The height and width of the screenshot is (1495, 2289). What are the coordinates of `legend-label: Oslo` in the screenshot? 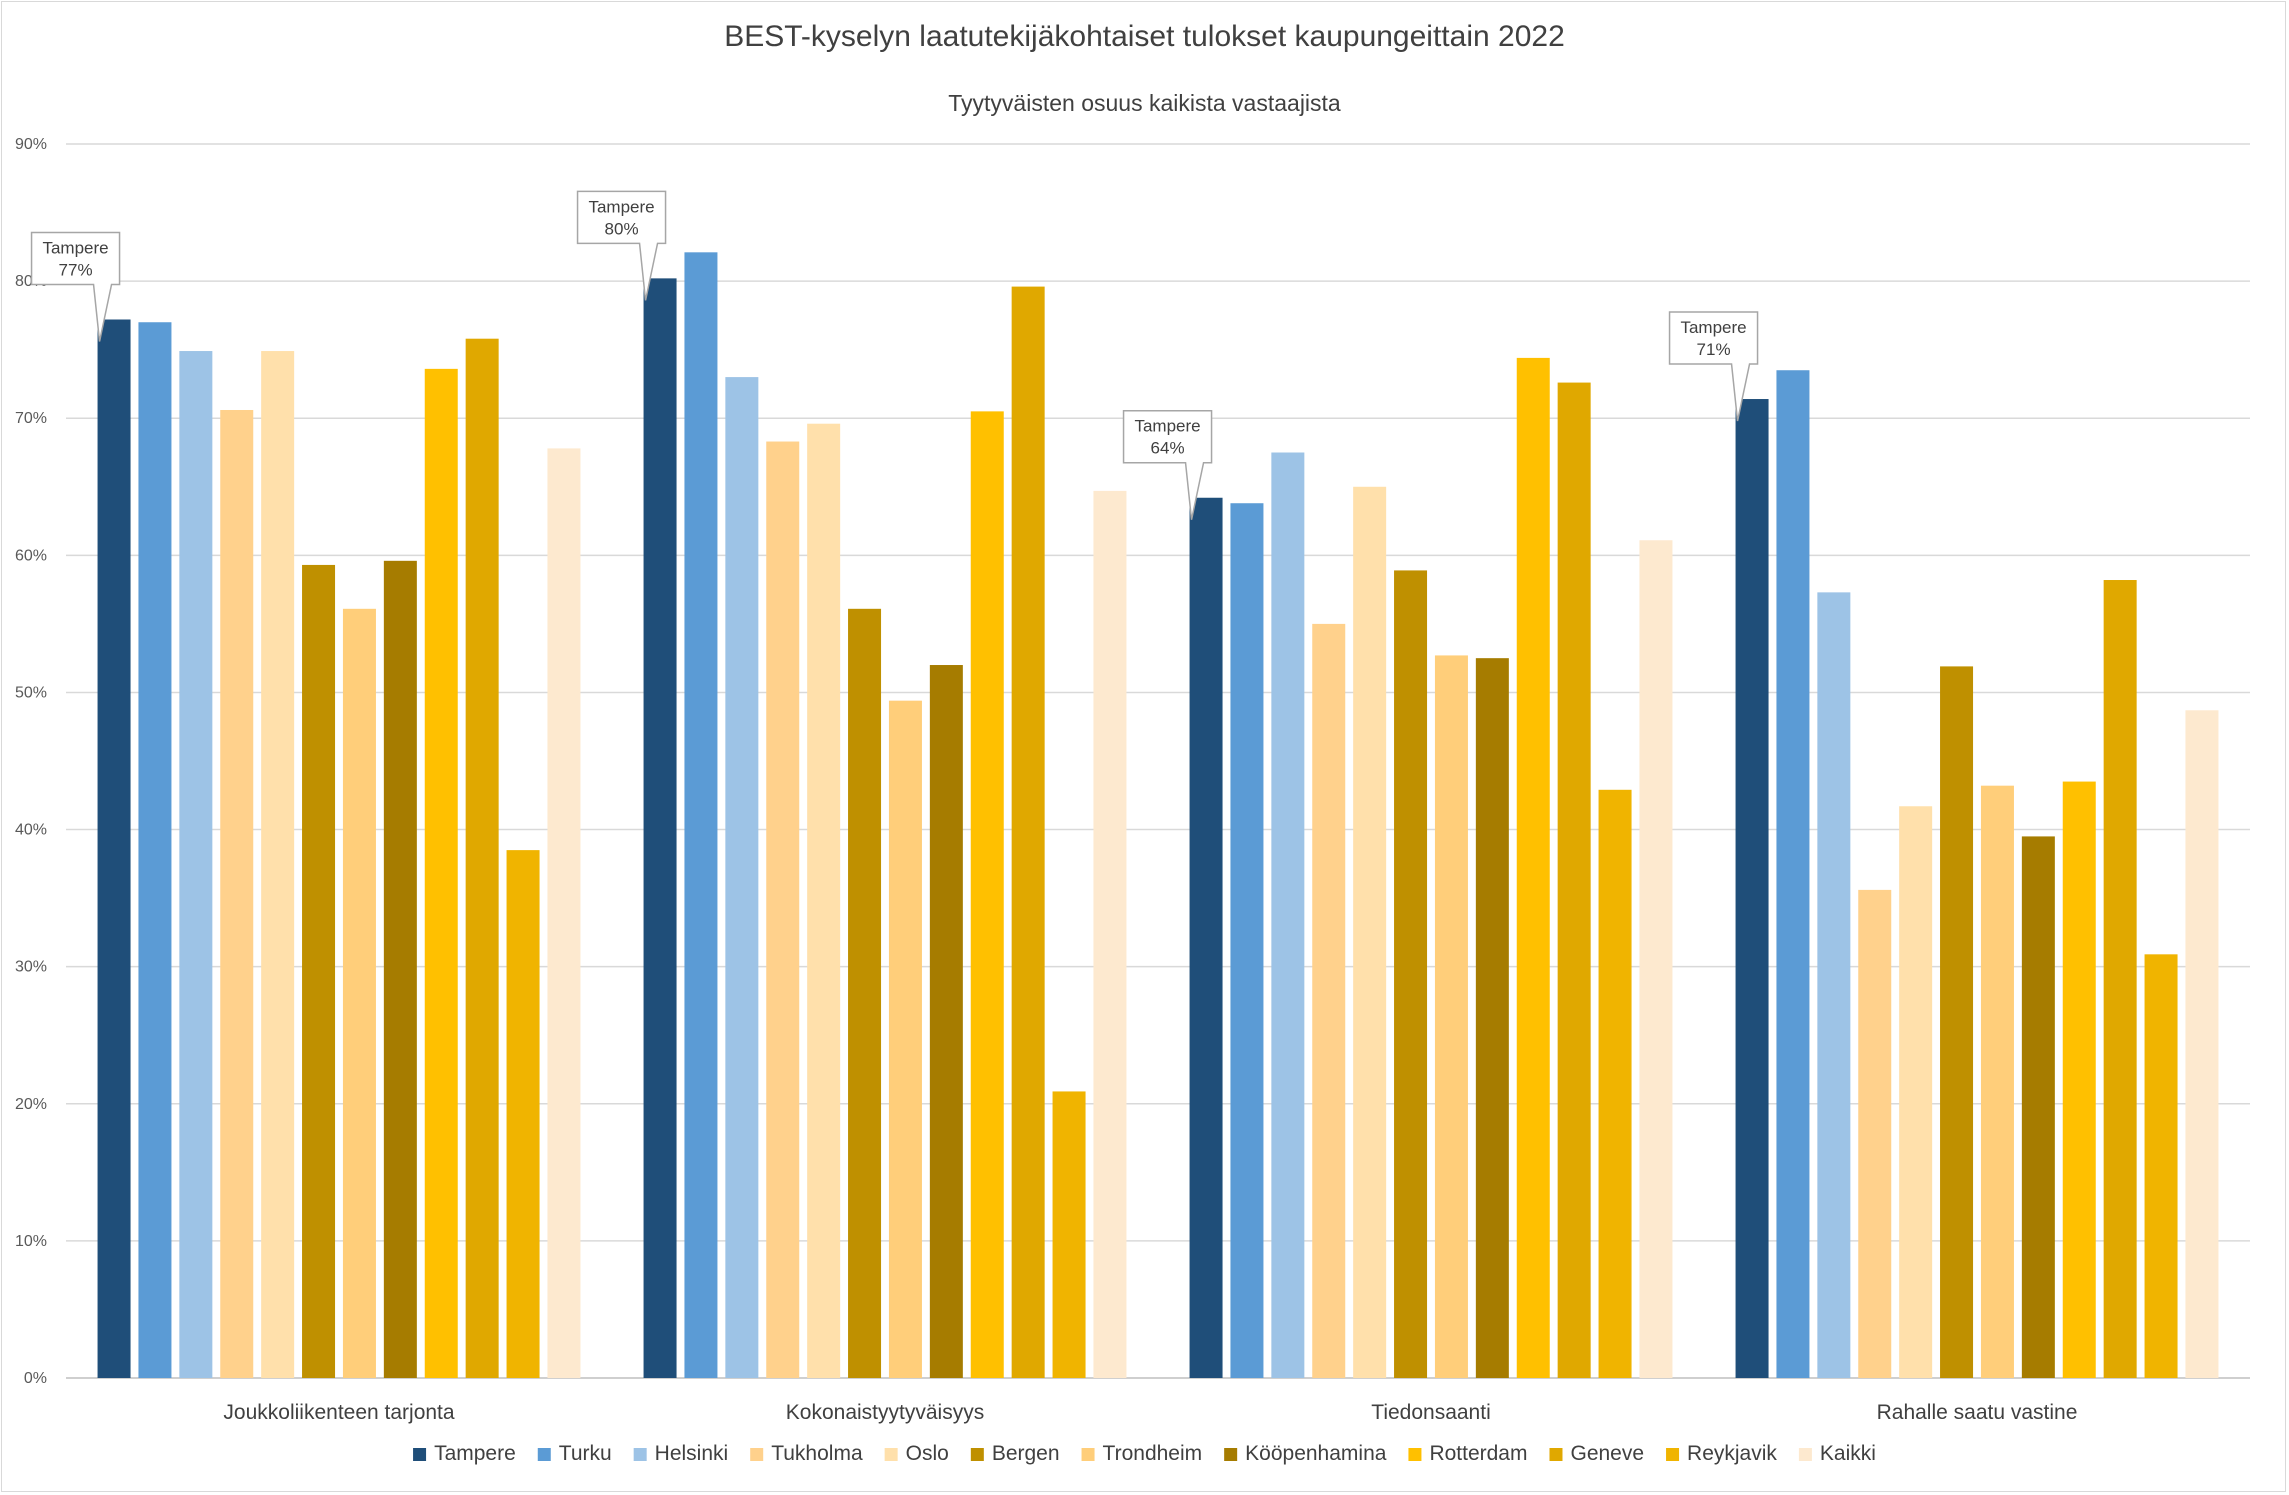 It's located at (927, 1453).